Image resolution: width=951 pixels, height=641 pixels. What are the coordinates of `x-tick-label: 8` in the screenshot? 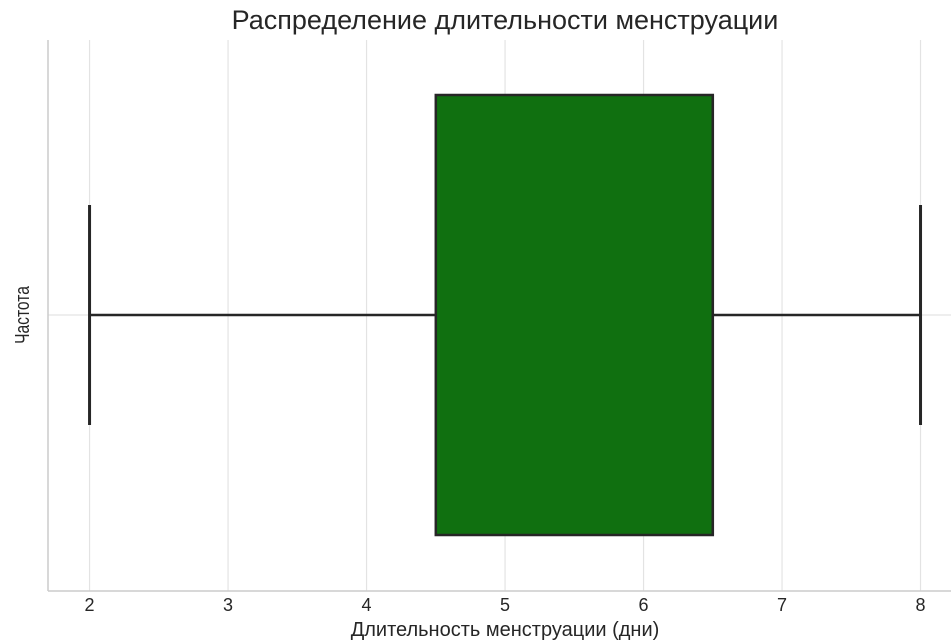 It's located at (921, 605).